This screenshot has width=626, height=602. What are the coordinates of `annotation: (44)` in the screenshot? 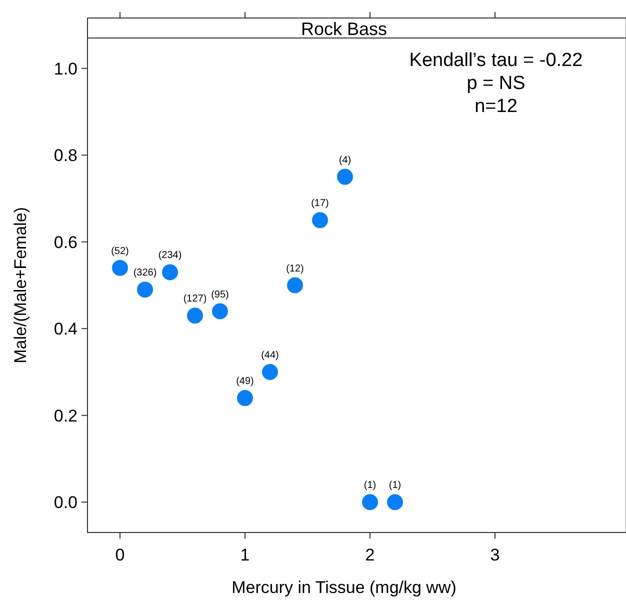 It's located at (270, 356).